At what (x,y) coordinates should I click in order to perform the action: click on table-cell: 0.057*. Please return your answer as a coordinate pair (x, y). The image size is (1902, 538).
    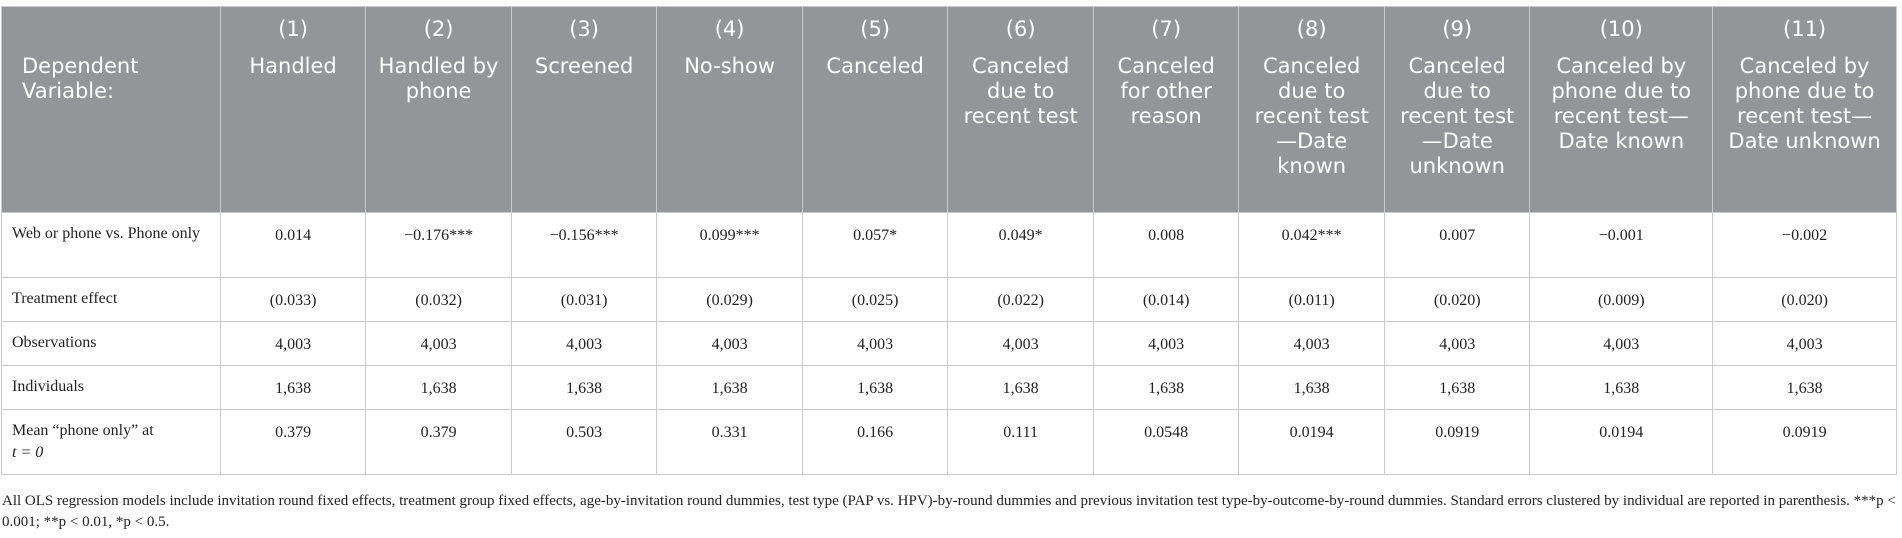
    Looking at the image, I should click on (875, 245).